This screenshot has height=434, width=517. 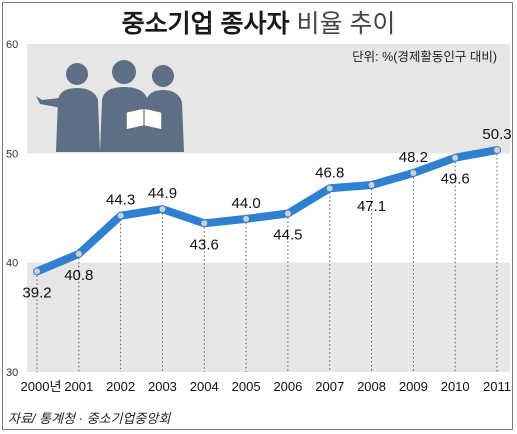 I want to click on x-tick-label: 2006, so click(x=287, y=386).